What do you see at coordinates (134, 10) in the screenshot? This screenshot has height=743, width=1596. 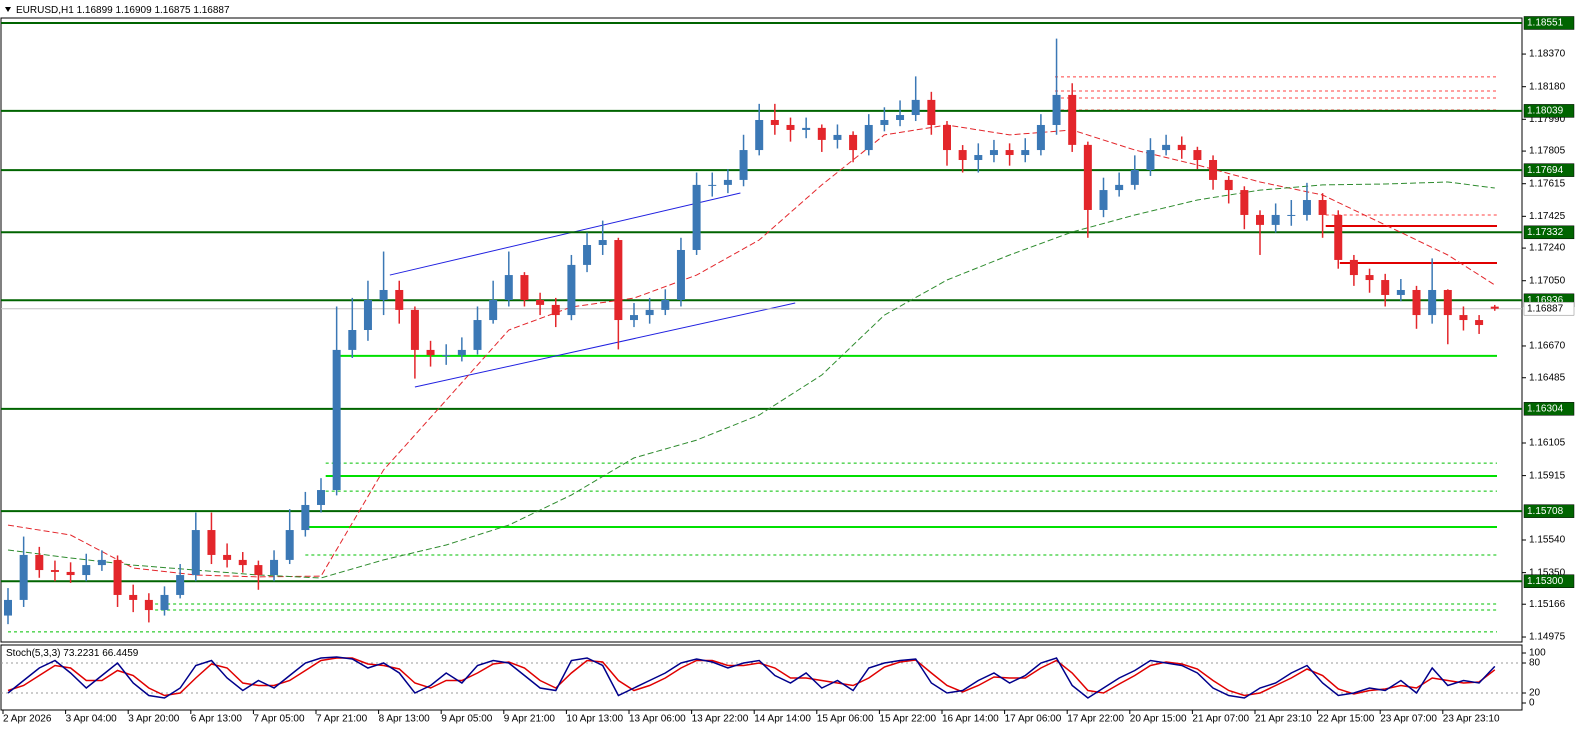 I see `ohlc-high: 1.16909` at bounding box center [134, 10].